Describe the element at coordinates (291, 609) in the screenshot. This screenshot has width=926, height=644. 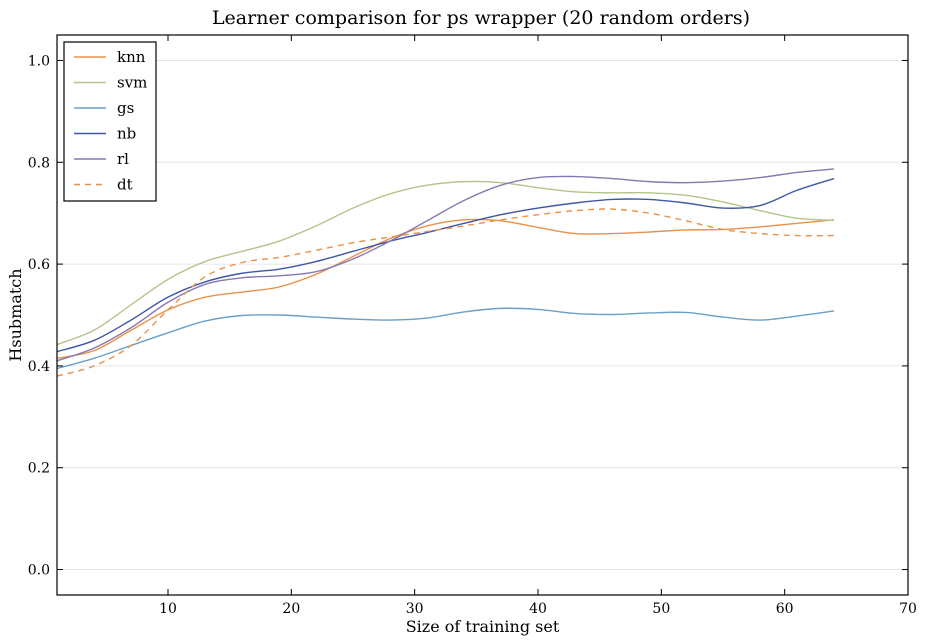
I see `x-tick-label: 20` at that location.